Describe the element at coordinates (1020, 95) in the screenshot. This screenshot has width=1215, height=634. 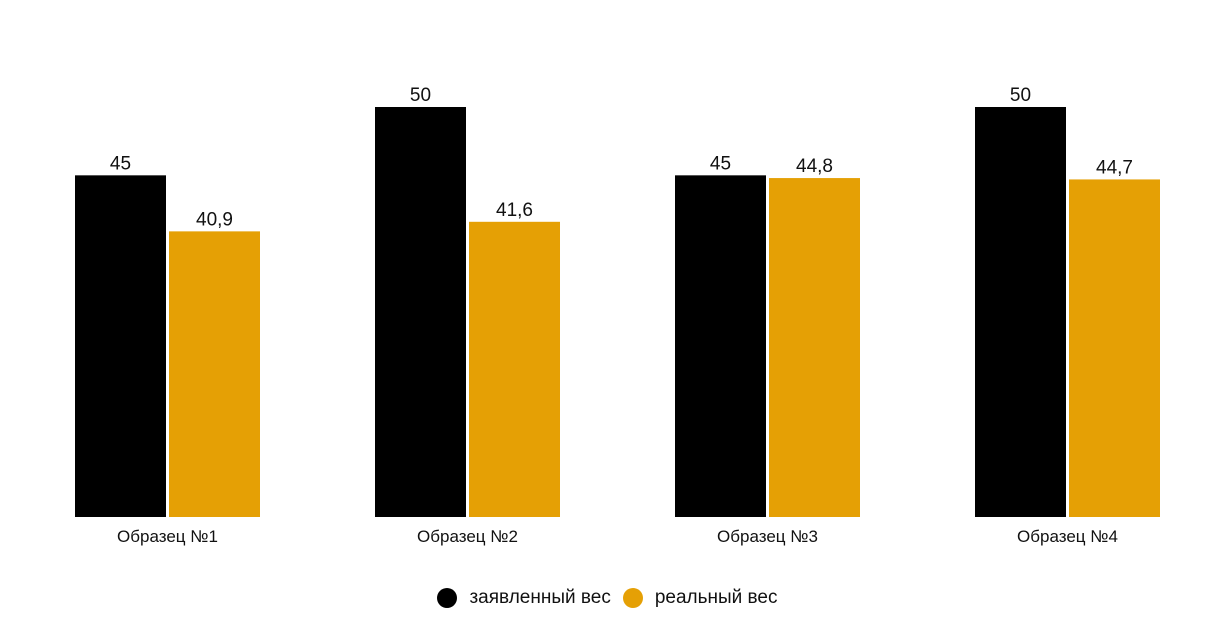
I see `data-label-declared-4: 50` at that location.